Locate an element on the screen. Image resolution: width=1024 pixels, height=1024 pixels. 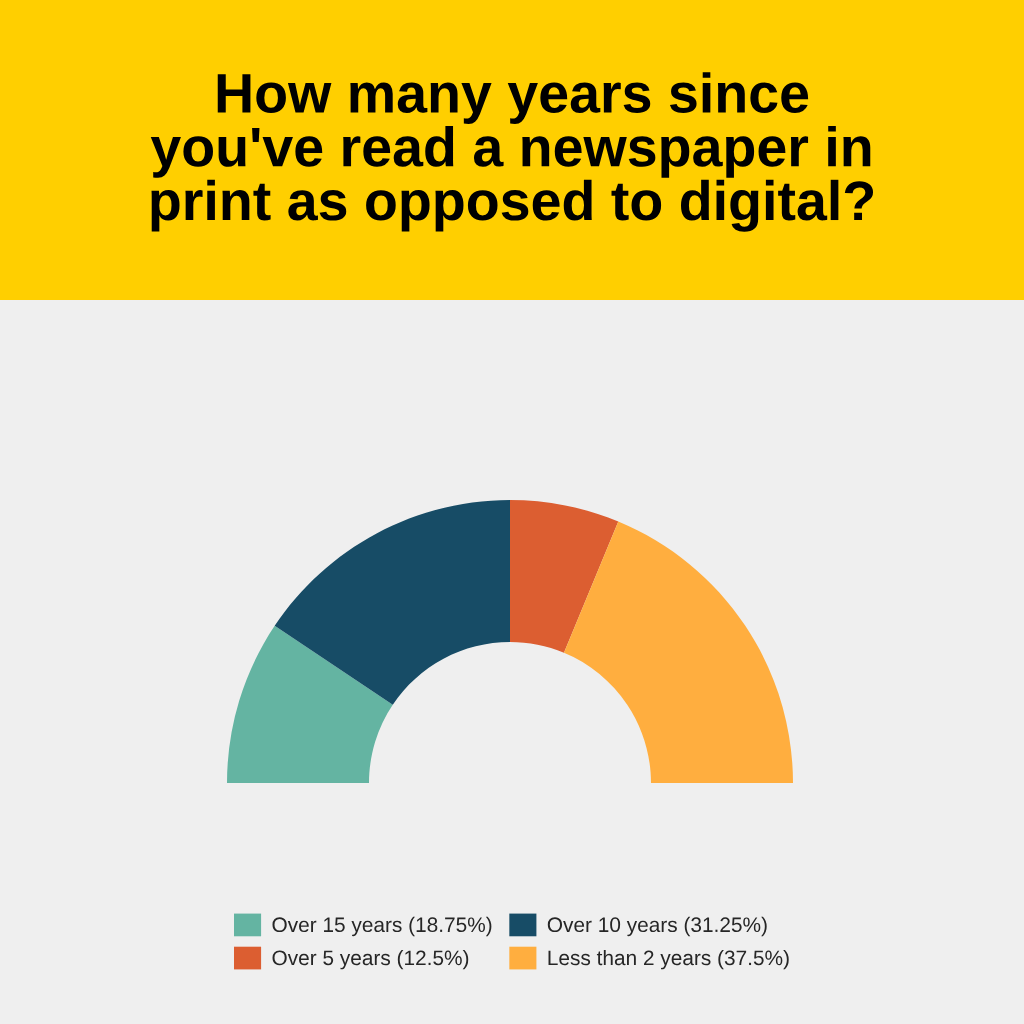
chart-title: How many years since you've read a newspaper in print as opposed to digital? is located at coordinates (512, 152).